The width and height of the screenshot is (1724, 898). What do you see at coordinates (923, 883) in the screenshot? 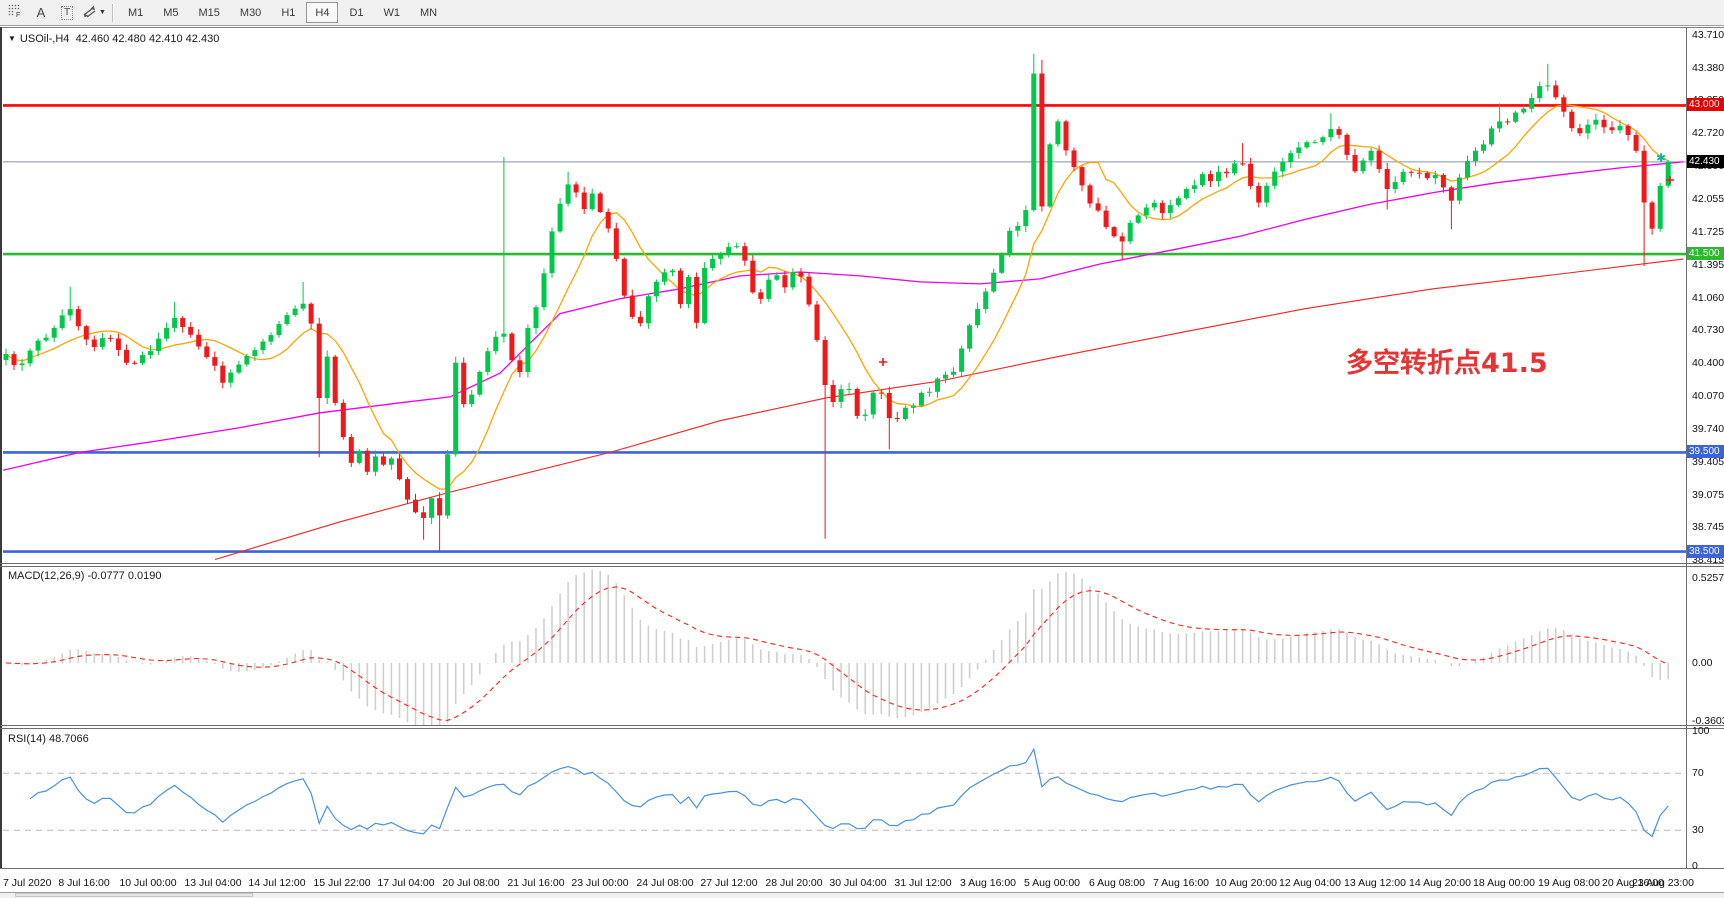
I see `time-tick-label: 31 Jul 12:00` at bounding box center [923, 883].